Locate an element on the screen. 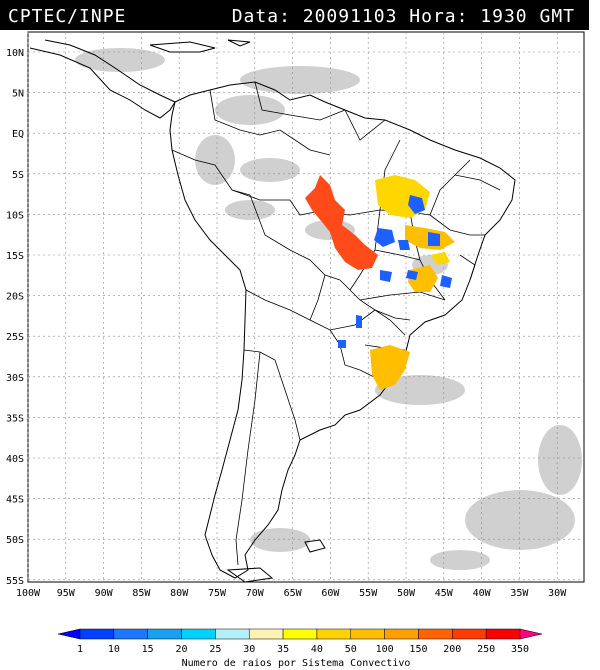 This screenshot has height=670, width=600. legend-value: 50 is located at coordinates (351, 649).